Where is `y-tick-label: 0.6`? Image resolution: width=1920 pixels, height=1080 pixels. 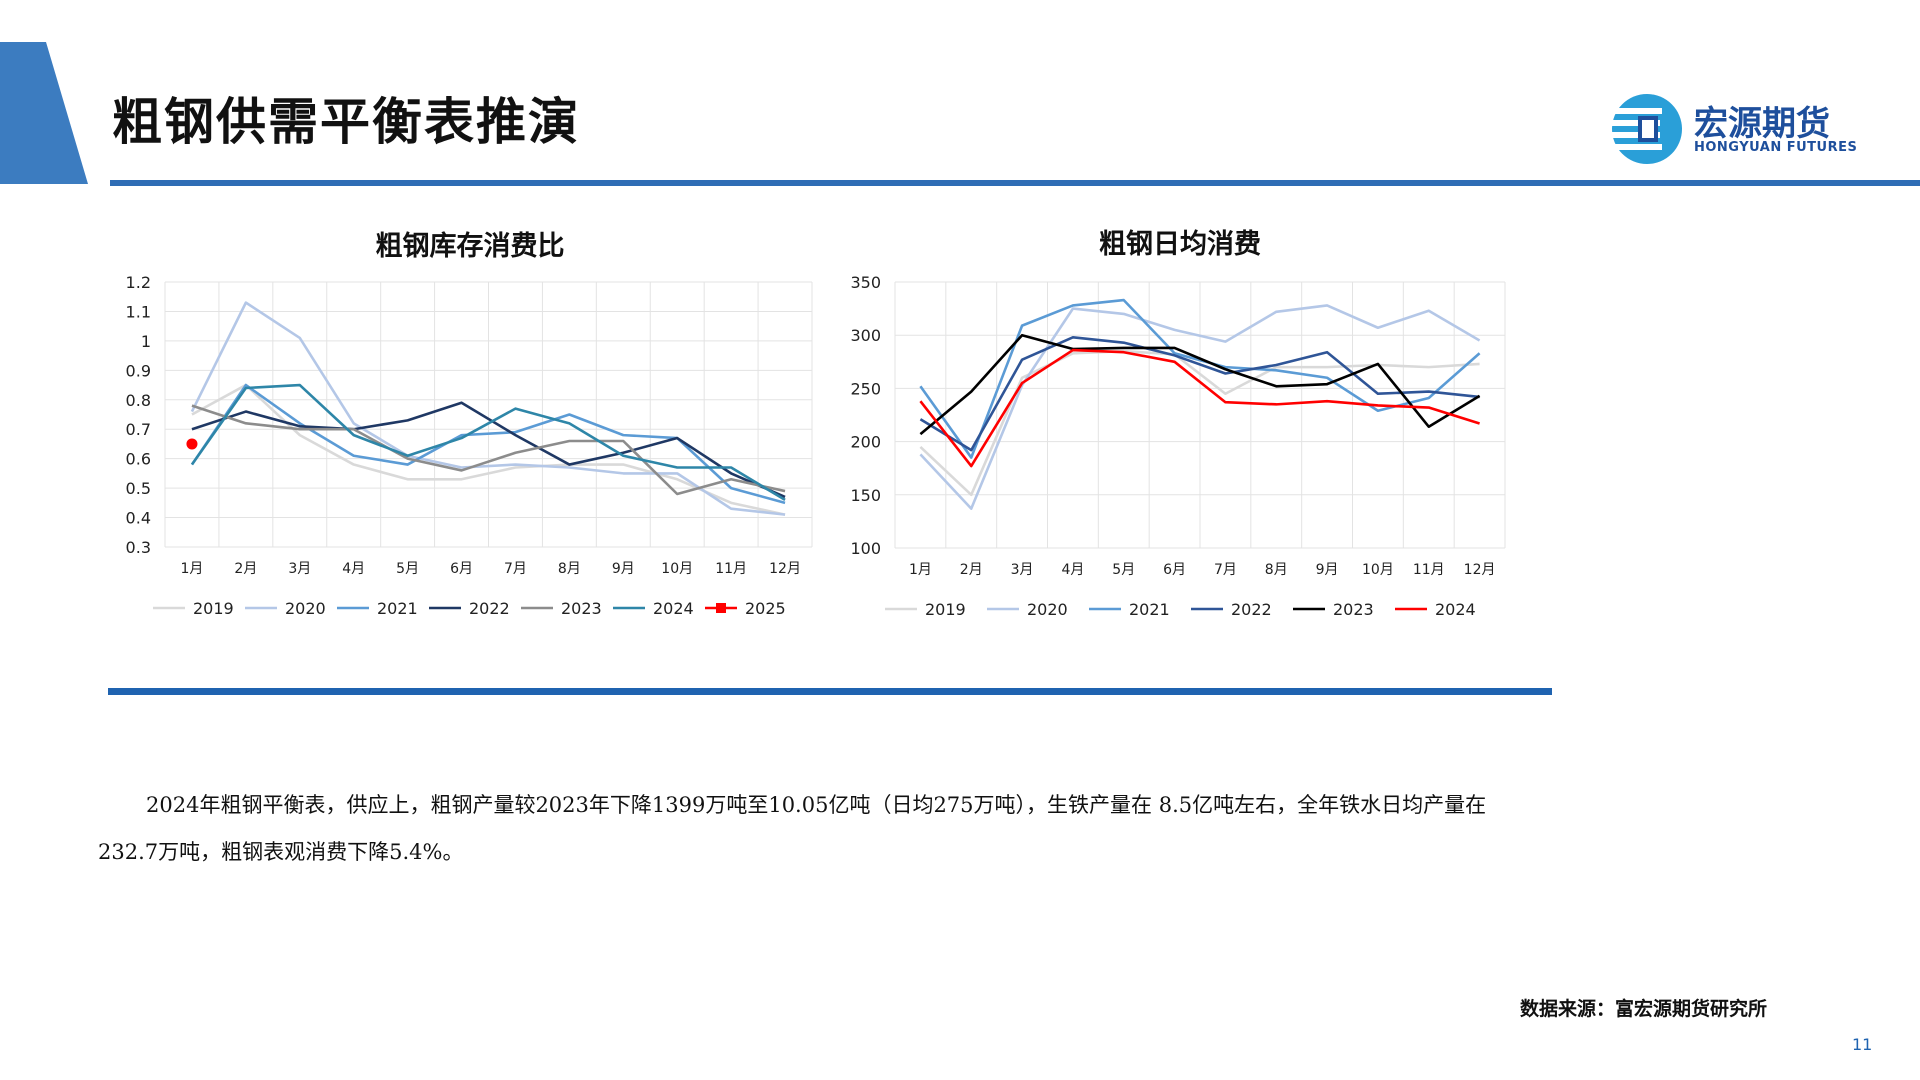 y-tick-label: 0.6 is located at coordinates (138, 459).